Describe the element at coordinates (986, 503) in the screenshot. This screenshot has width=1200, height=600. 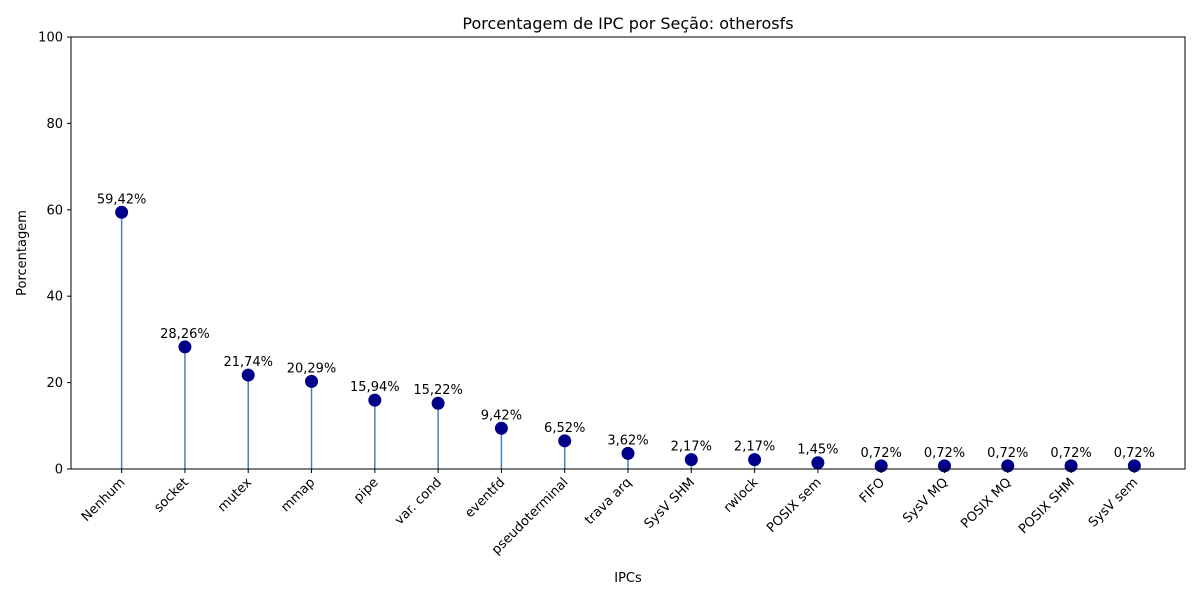
I see `x-tick-label: POSIX MQ` at that location.